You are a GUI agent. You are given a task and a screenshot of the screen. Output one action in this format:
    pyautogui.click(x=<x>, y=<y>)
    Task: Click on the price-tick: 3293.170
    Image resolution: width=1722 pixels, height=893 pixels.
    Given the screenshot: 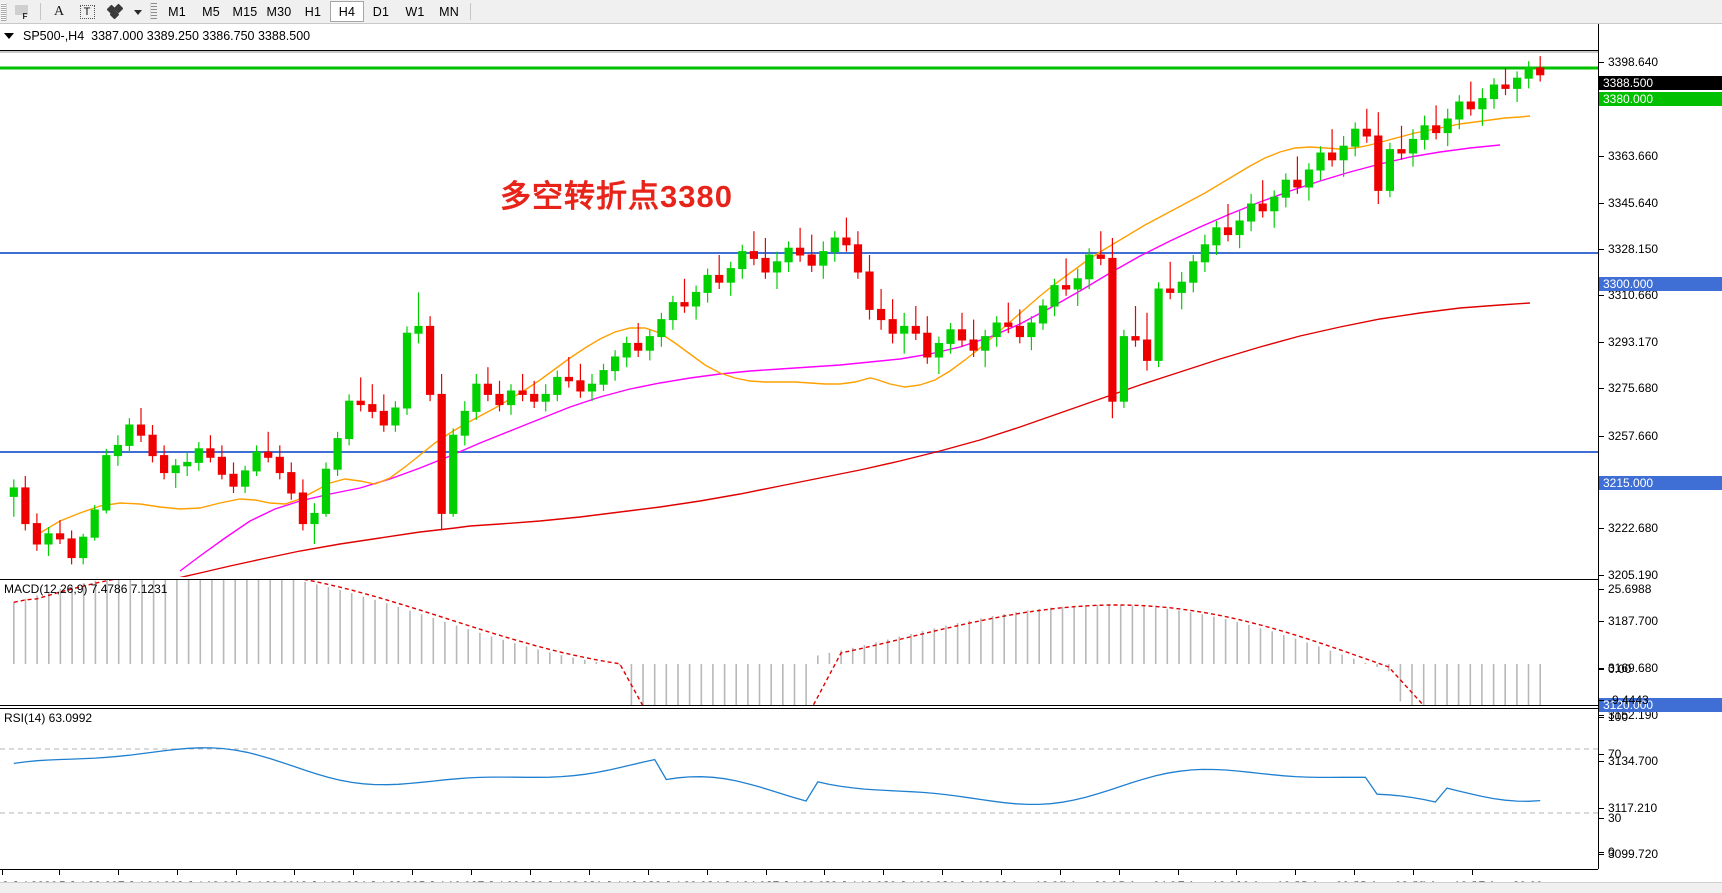 What is the action you would take?
    pyautogui.click(x=1628, y=342)
    